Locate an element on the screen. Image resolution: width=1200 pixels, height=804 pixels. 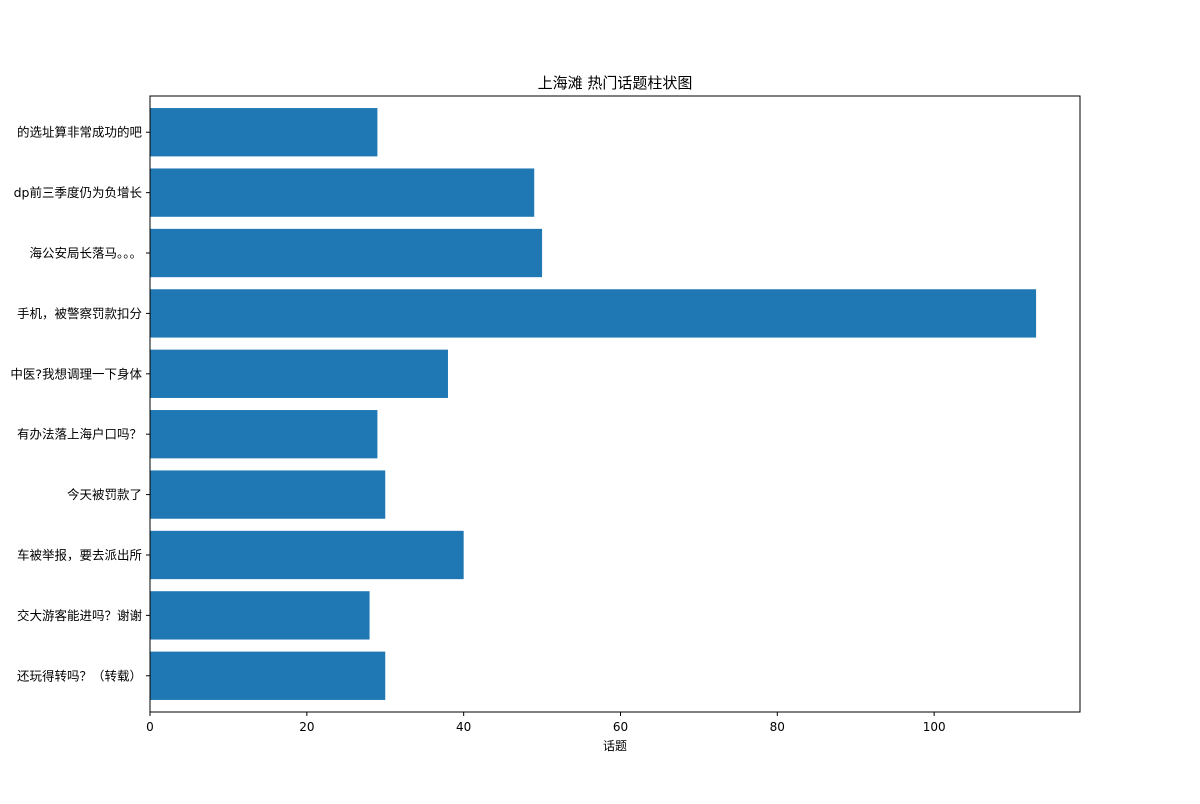
x-axis-label: 话题 is located at coordinates (615, 746).